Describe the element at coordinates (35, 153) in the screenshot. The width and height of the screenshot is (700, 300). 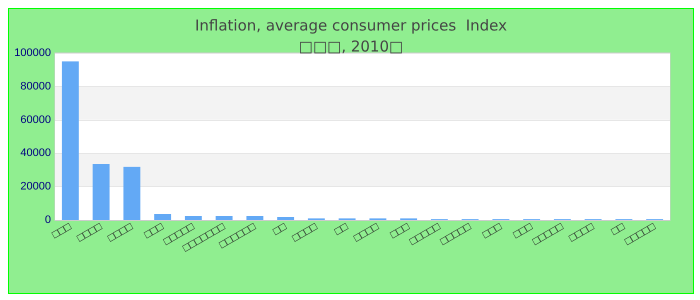
I see `y-tick-label: 40000` at that location.